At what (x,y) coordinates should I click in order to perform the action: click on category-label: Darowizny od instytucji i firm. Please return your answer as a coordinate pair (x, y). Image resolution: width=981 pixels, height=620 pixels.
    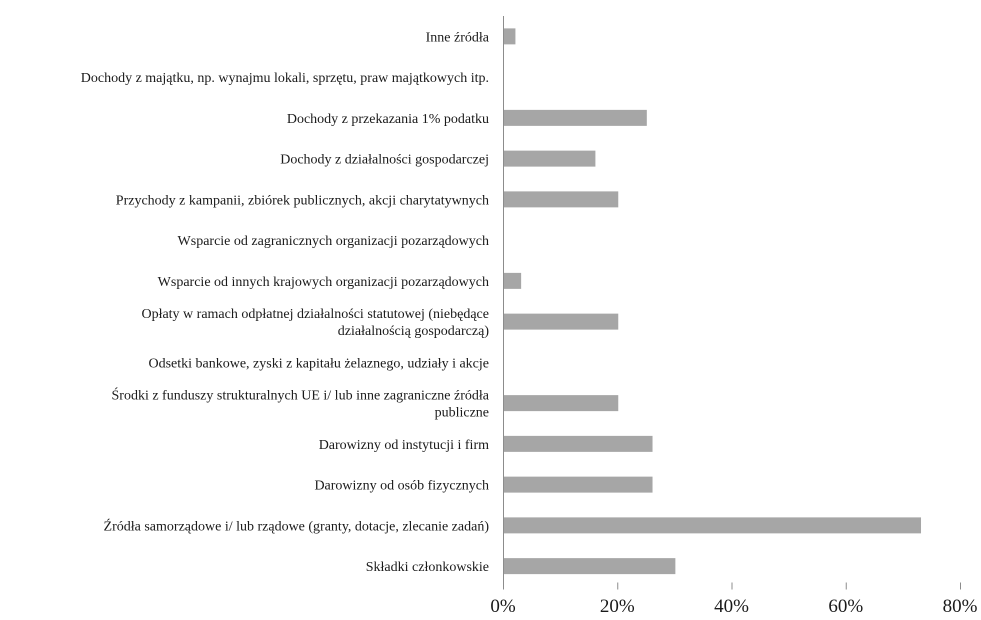
    Looking at the image, I should click on (404, 445).